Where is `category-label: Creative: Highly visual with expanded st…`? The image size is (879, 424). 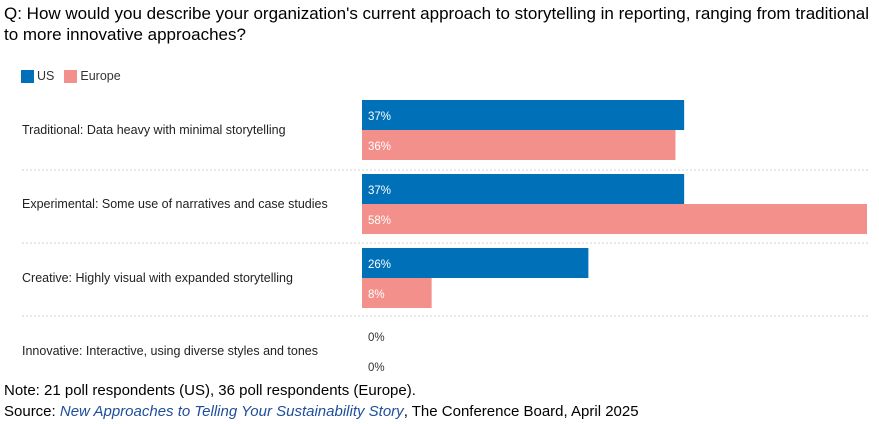 category-label: Creative: Highly visual with expanded st… is located at coordinates (157, 278).